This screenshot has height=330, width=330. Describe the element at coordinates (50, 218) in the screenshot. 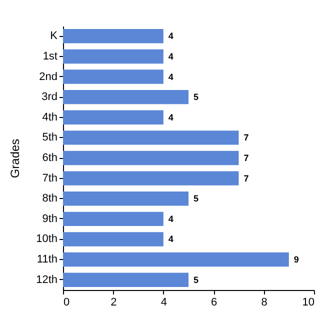

I see `y-tick-label: 9th` at that location.